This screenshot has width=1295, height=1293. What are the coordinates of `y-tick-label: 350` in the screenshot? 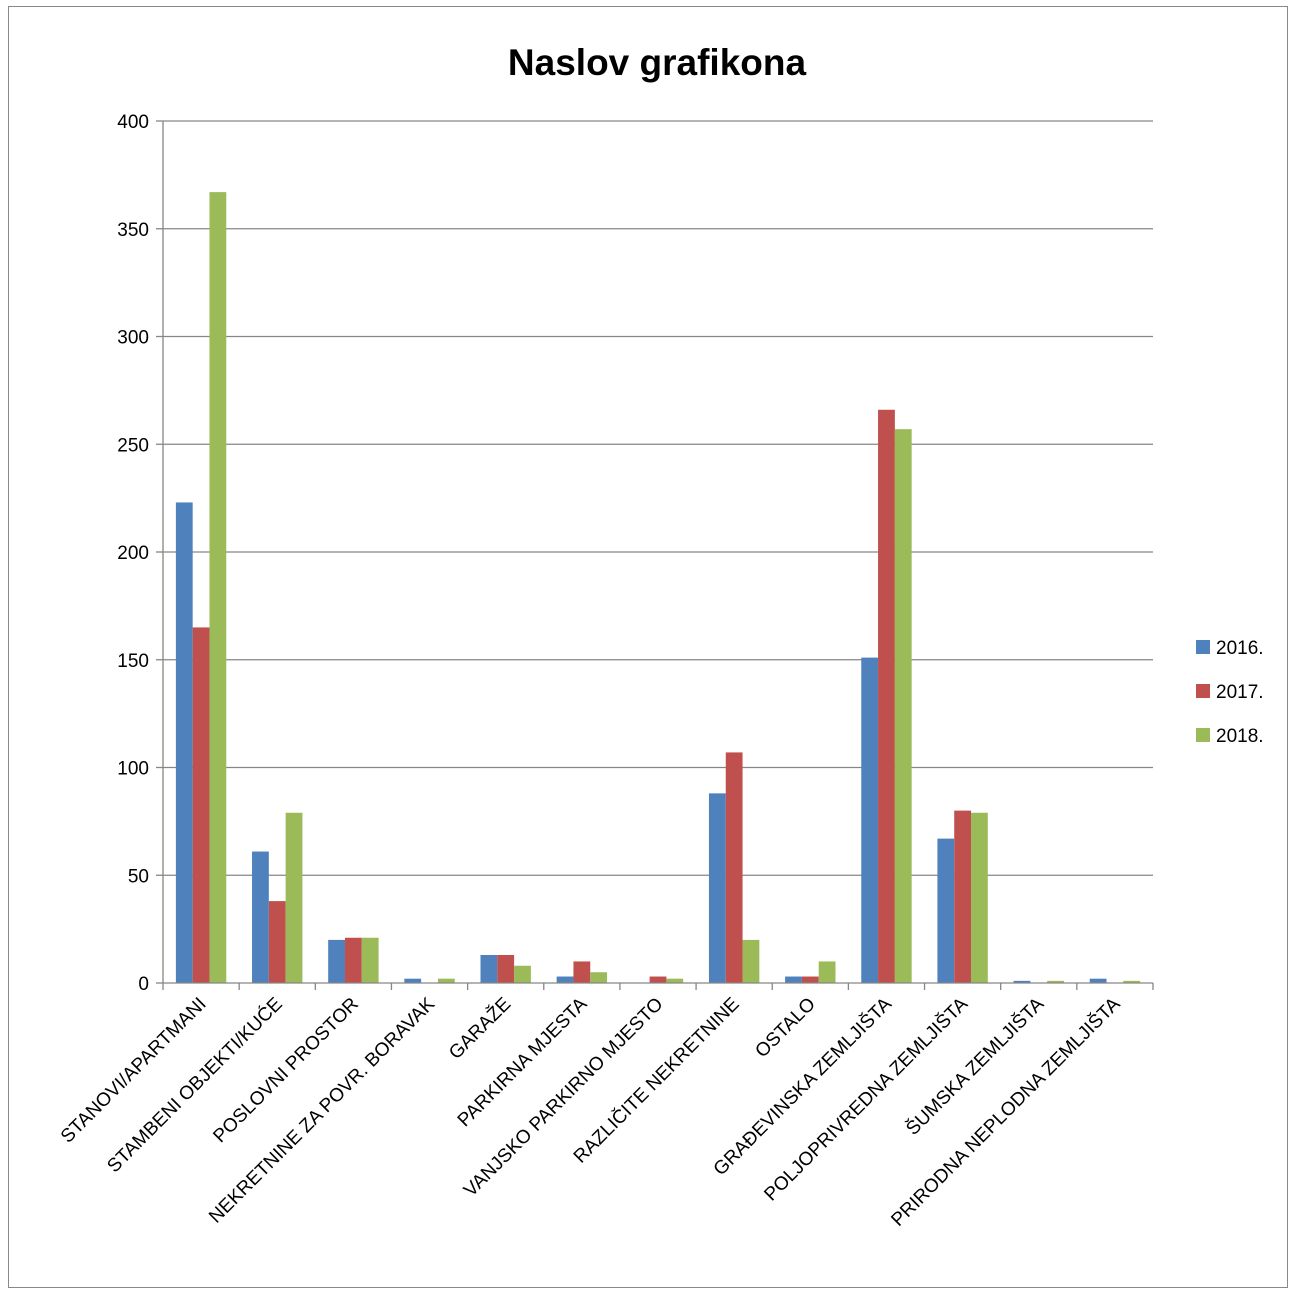 It's located at (133, 230).